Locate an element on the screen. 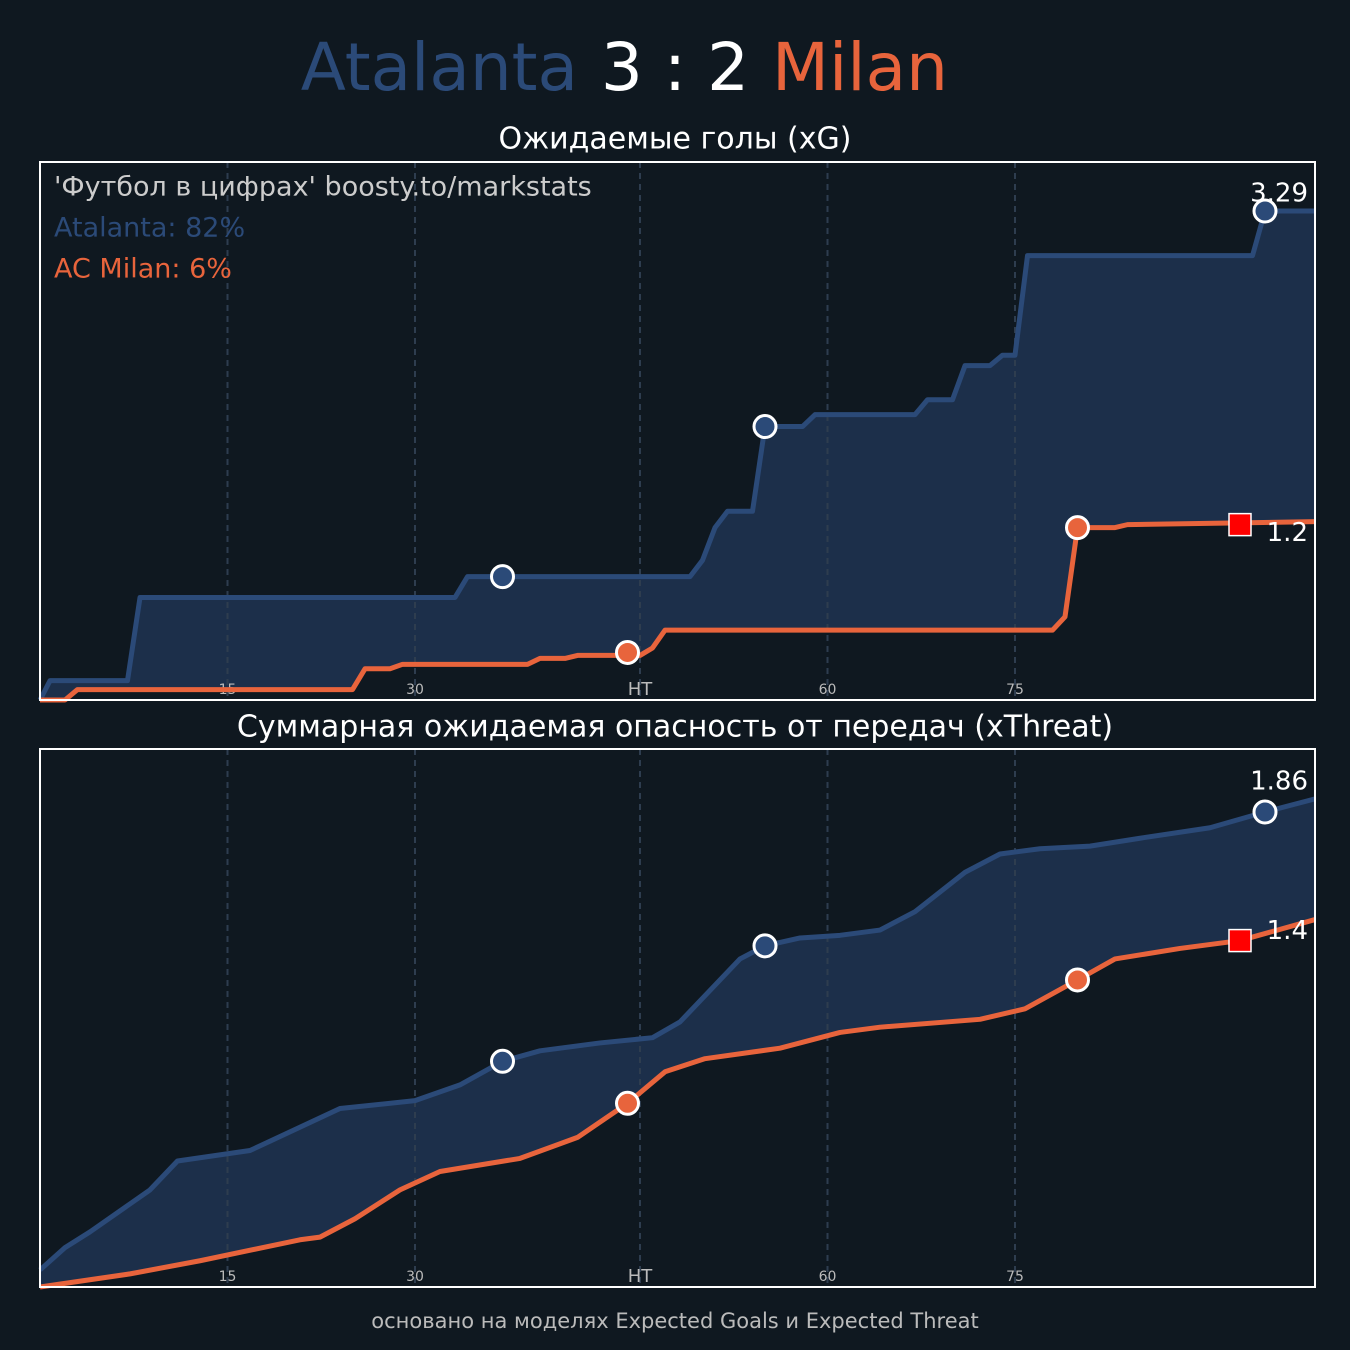 The width and height of the screenshot is (1350, 1350). away-team: Milan is located at coordinates (860, 67).